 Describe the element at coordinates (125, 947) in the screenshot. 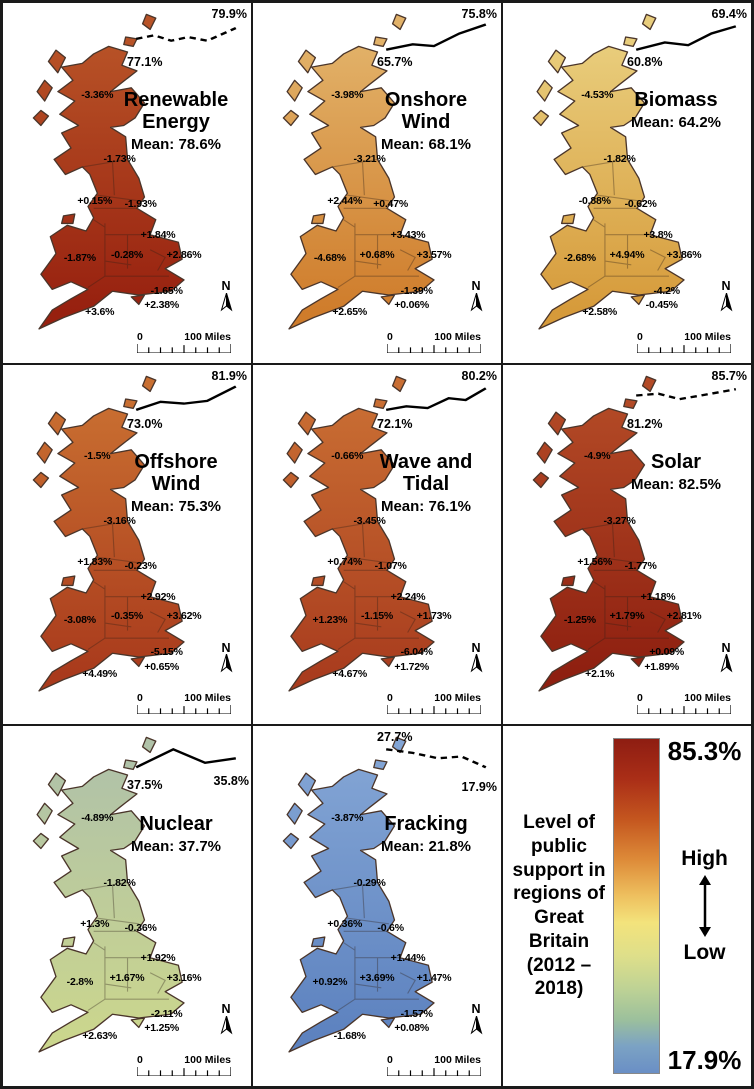

I see `region-boundaries-path` at that location.